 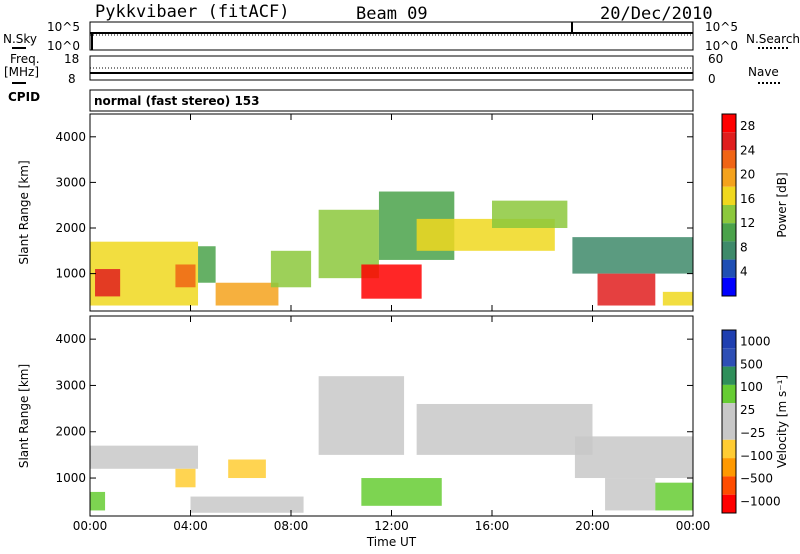 What do you see at coordinates (19, 48) in the screenshot?
I see `nsky-line-marker` at bounding box center [19, 48].